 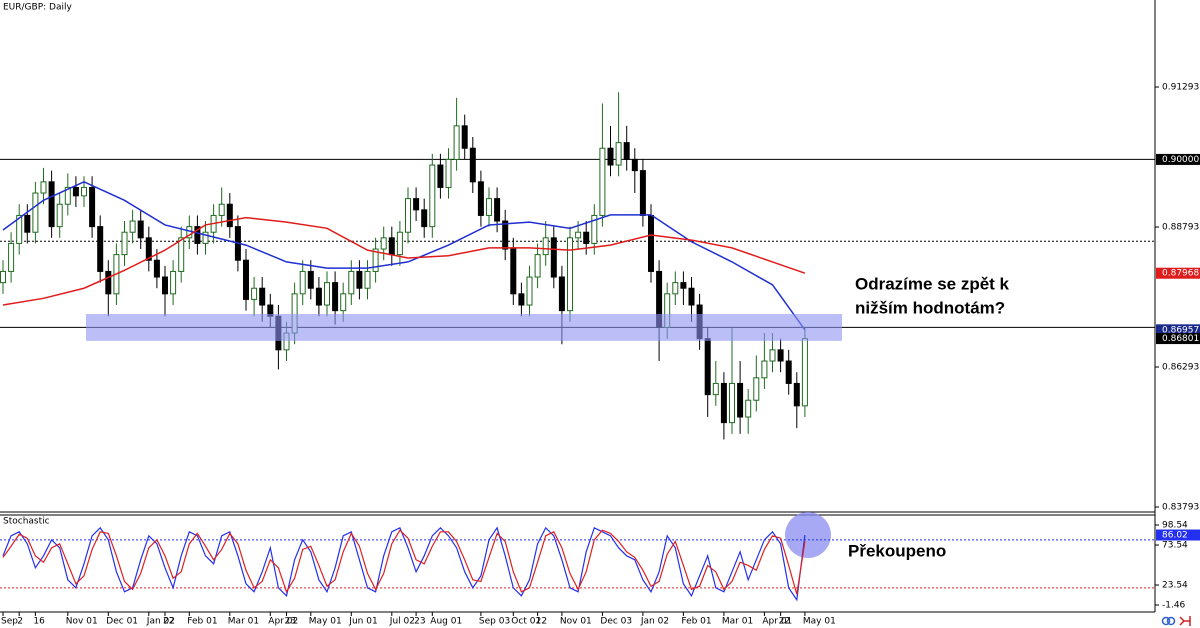 What do you see at coordinates (160, 622) in the screenshot?
I see `x-tick-label: Jan 02` at bounding box center [160, 622].